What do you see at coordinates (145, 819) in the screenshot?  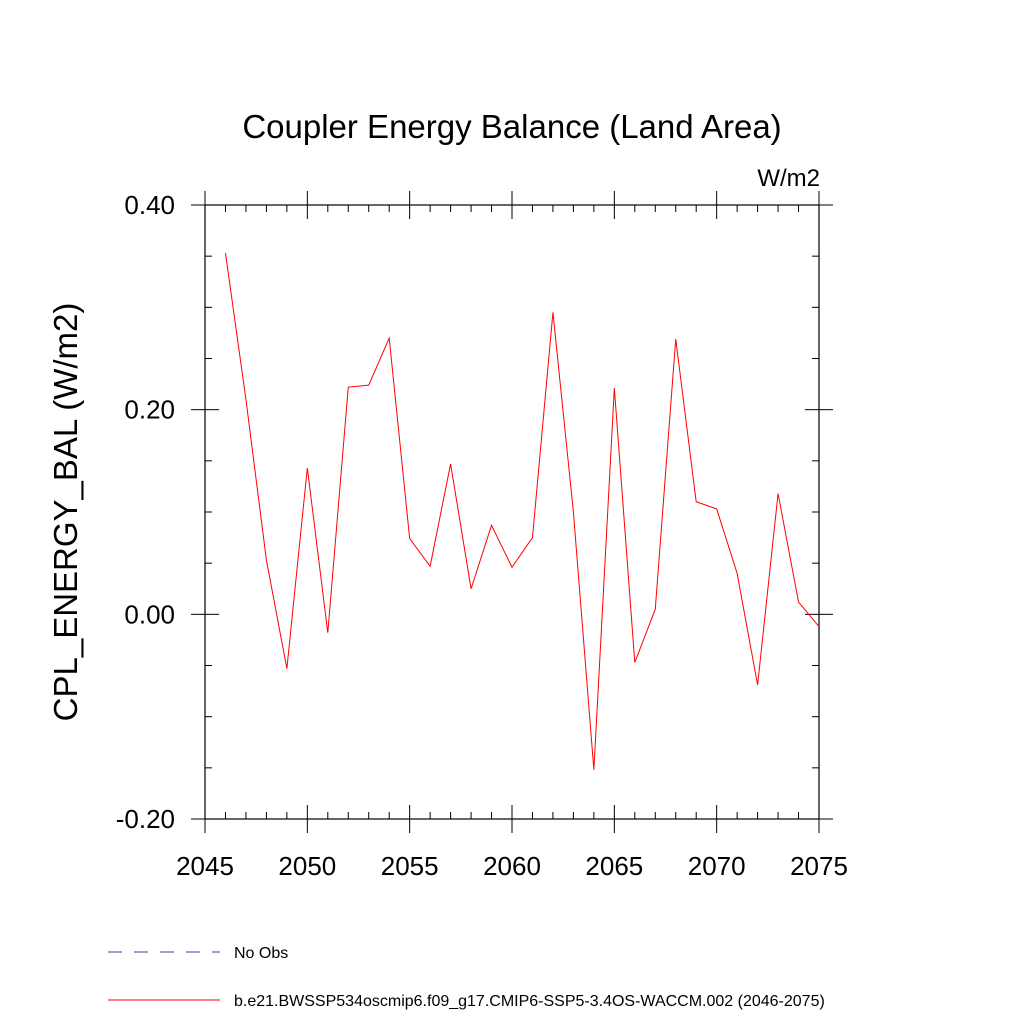 I see `y-tick-label: -0.20` at bounding box center [145, 819].